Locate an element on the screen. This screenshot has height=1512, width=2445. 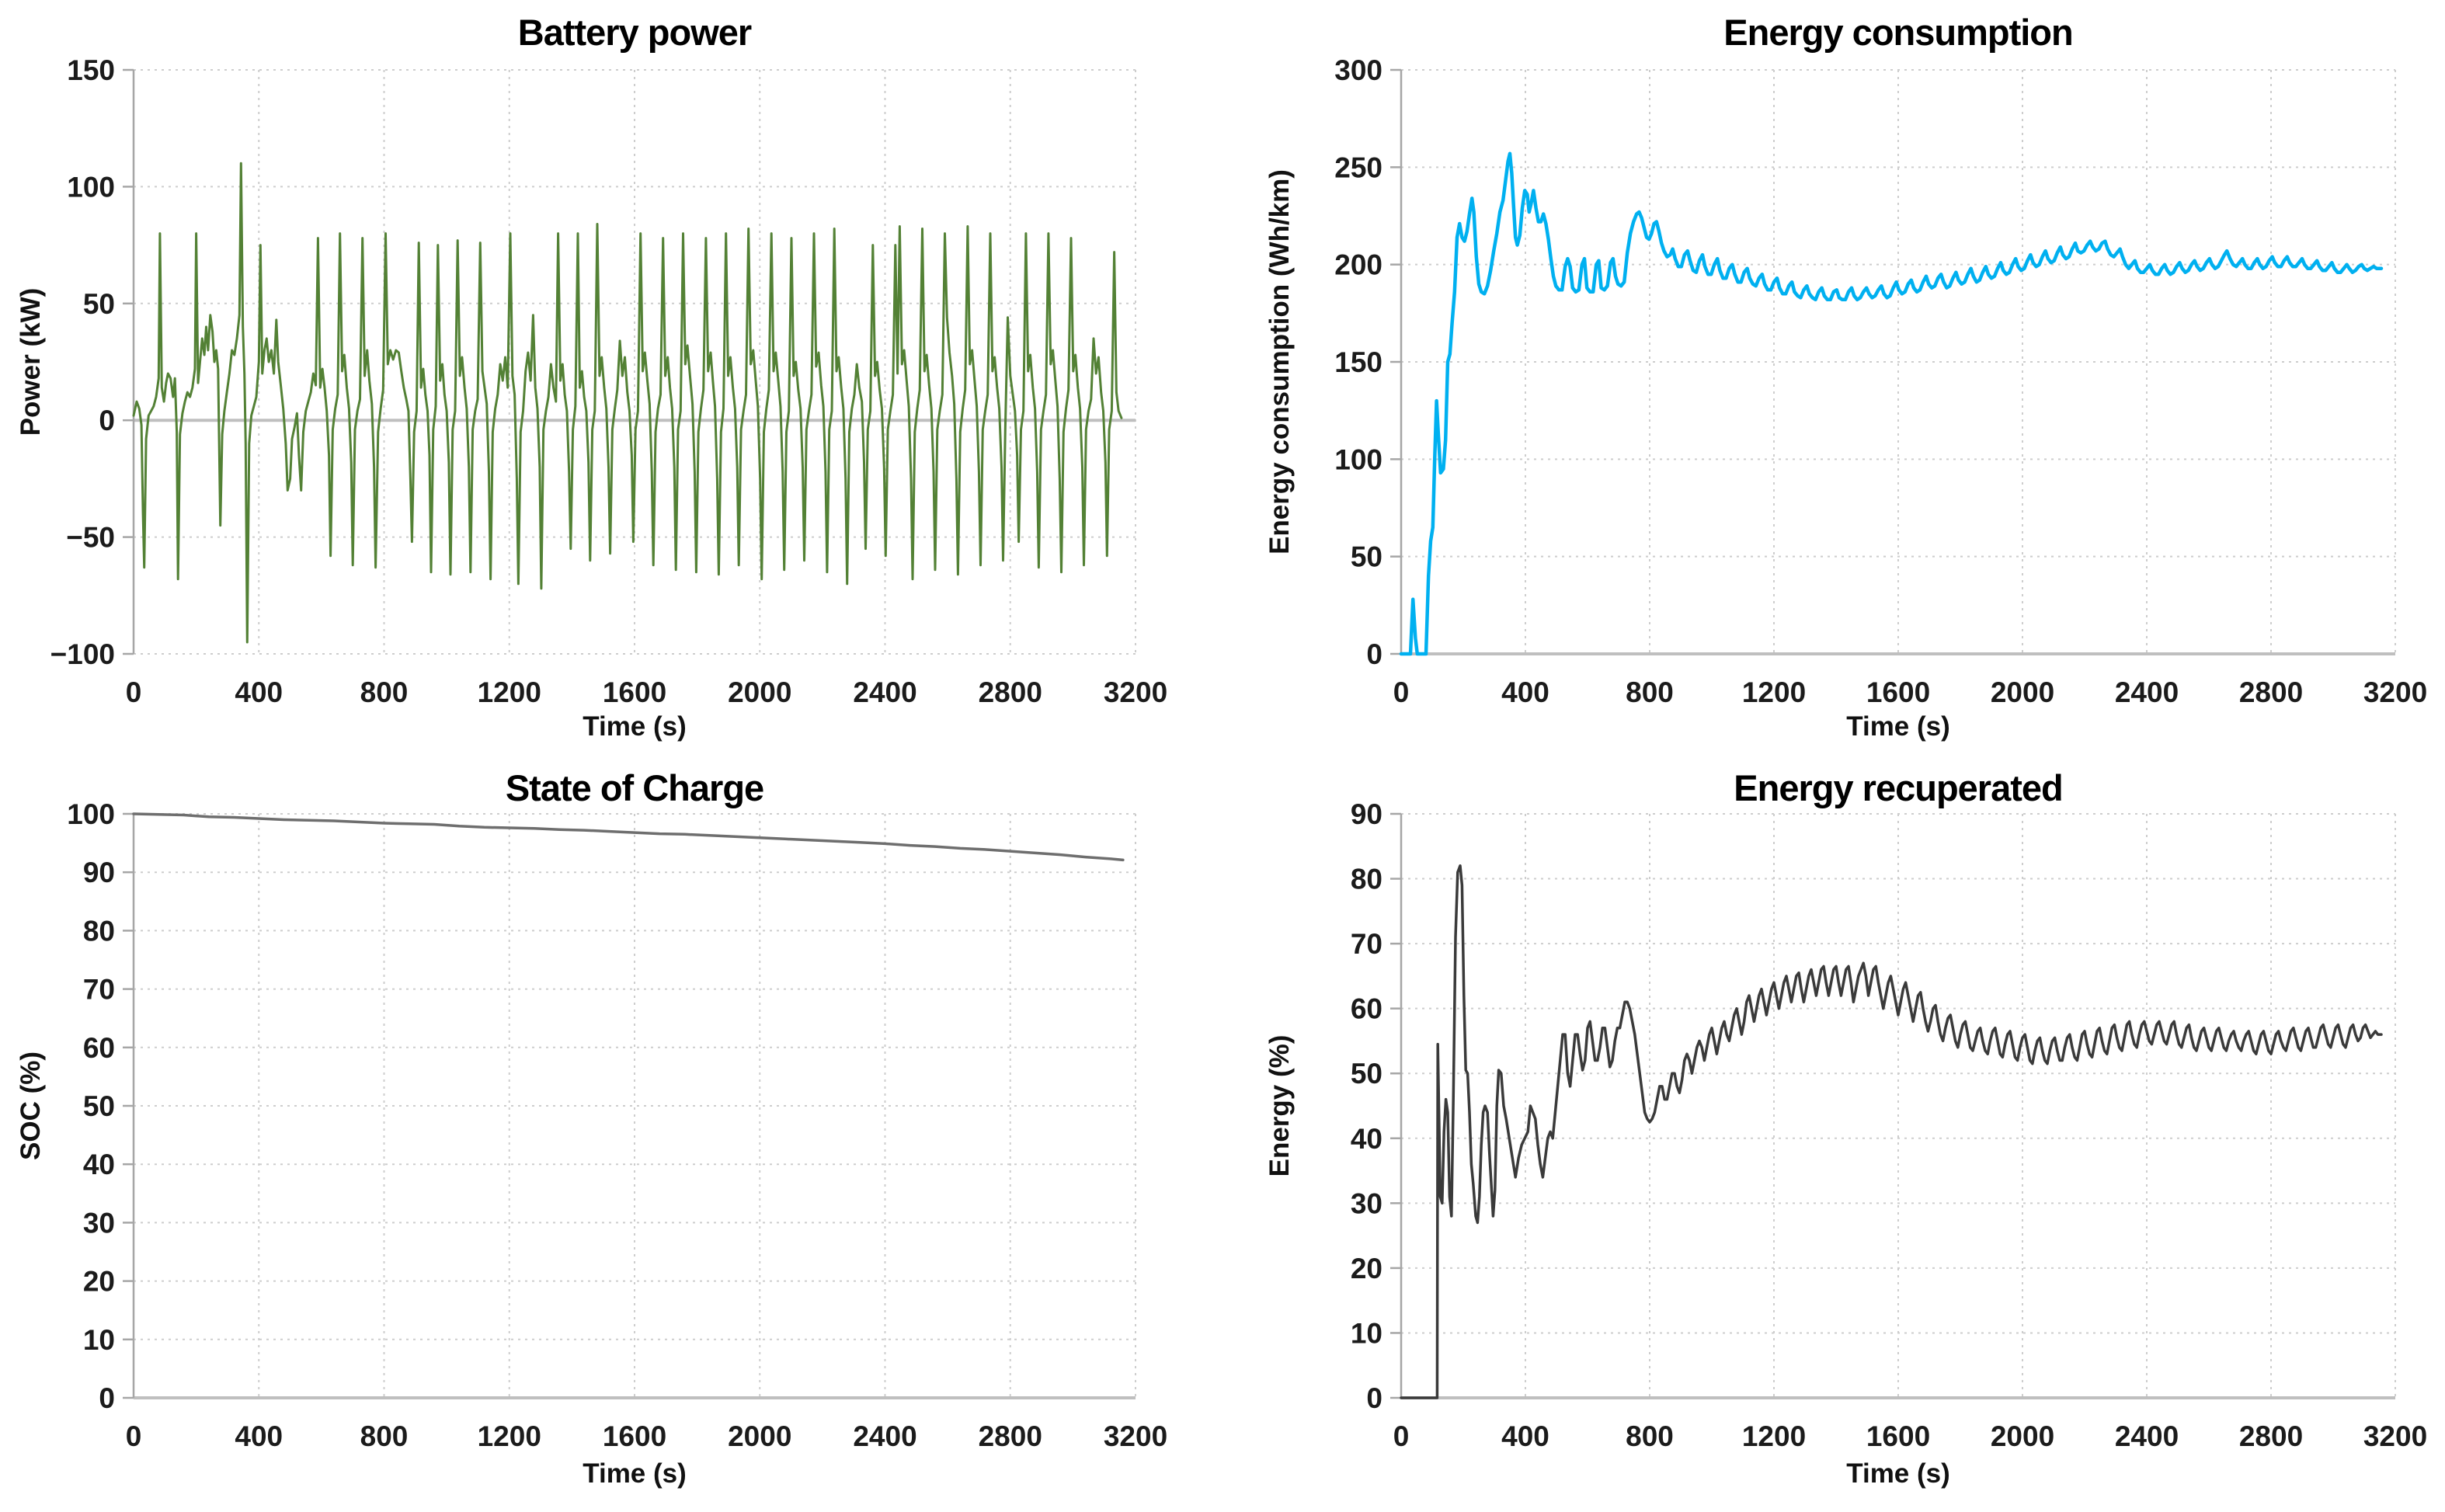
y-axis-title: Energy consumption (Wh/km) is located at coordinates (1280, 361).